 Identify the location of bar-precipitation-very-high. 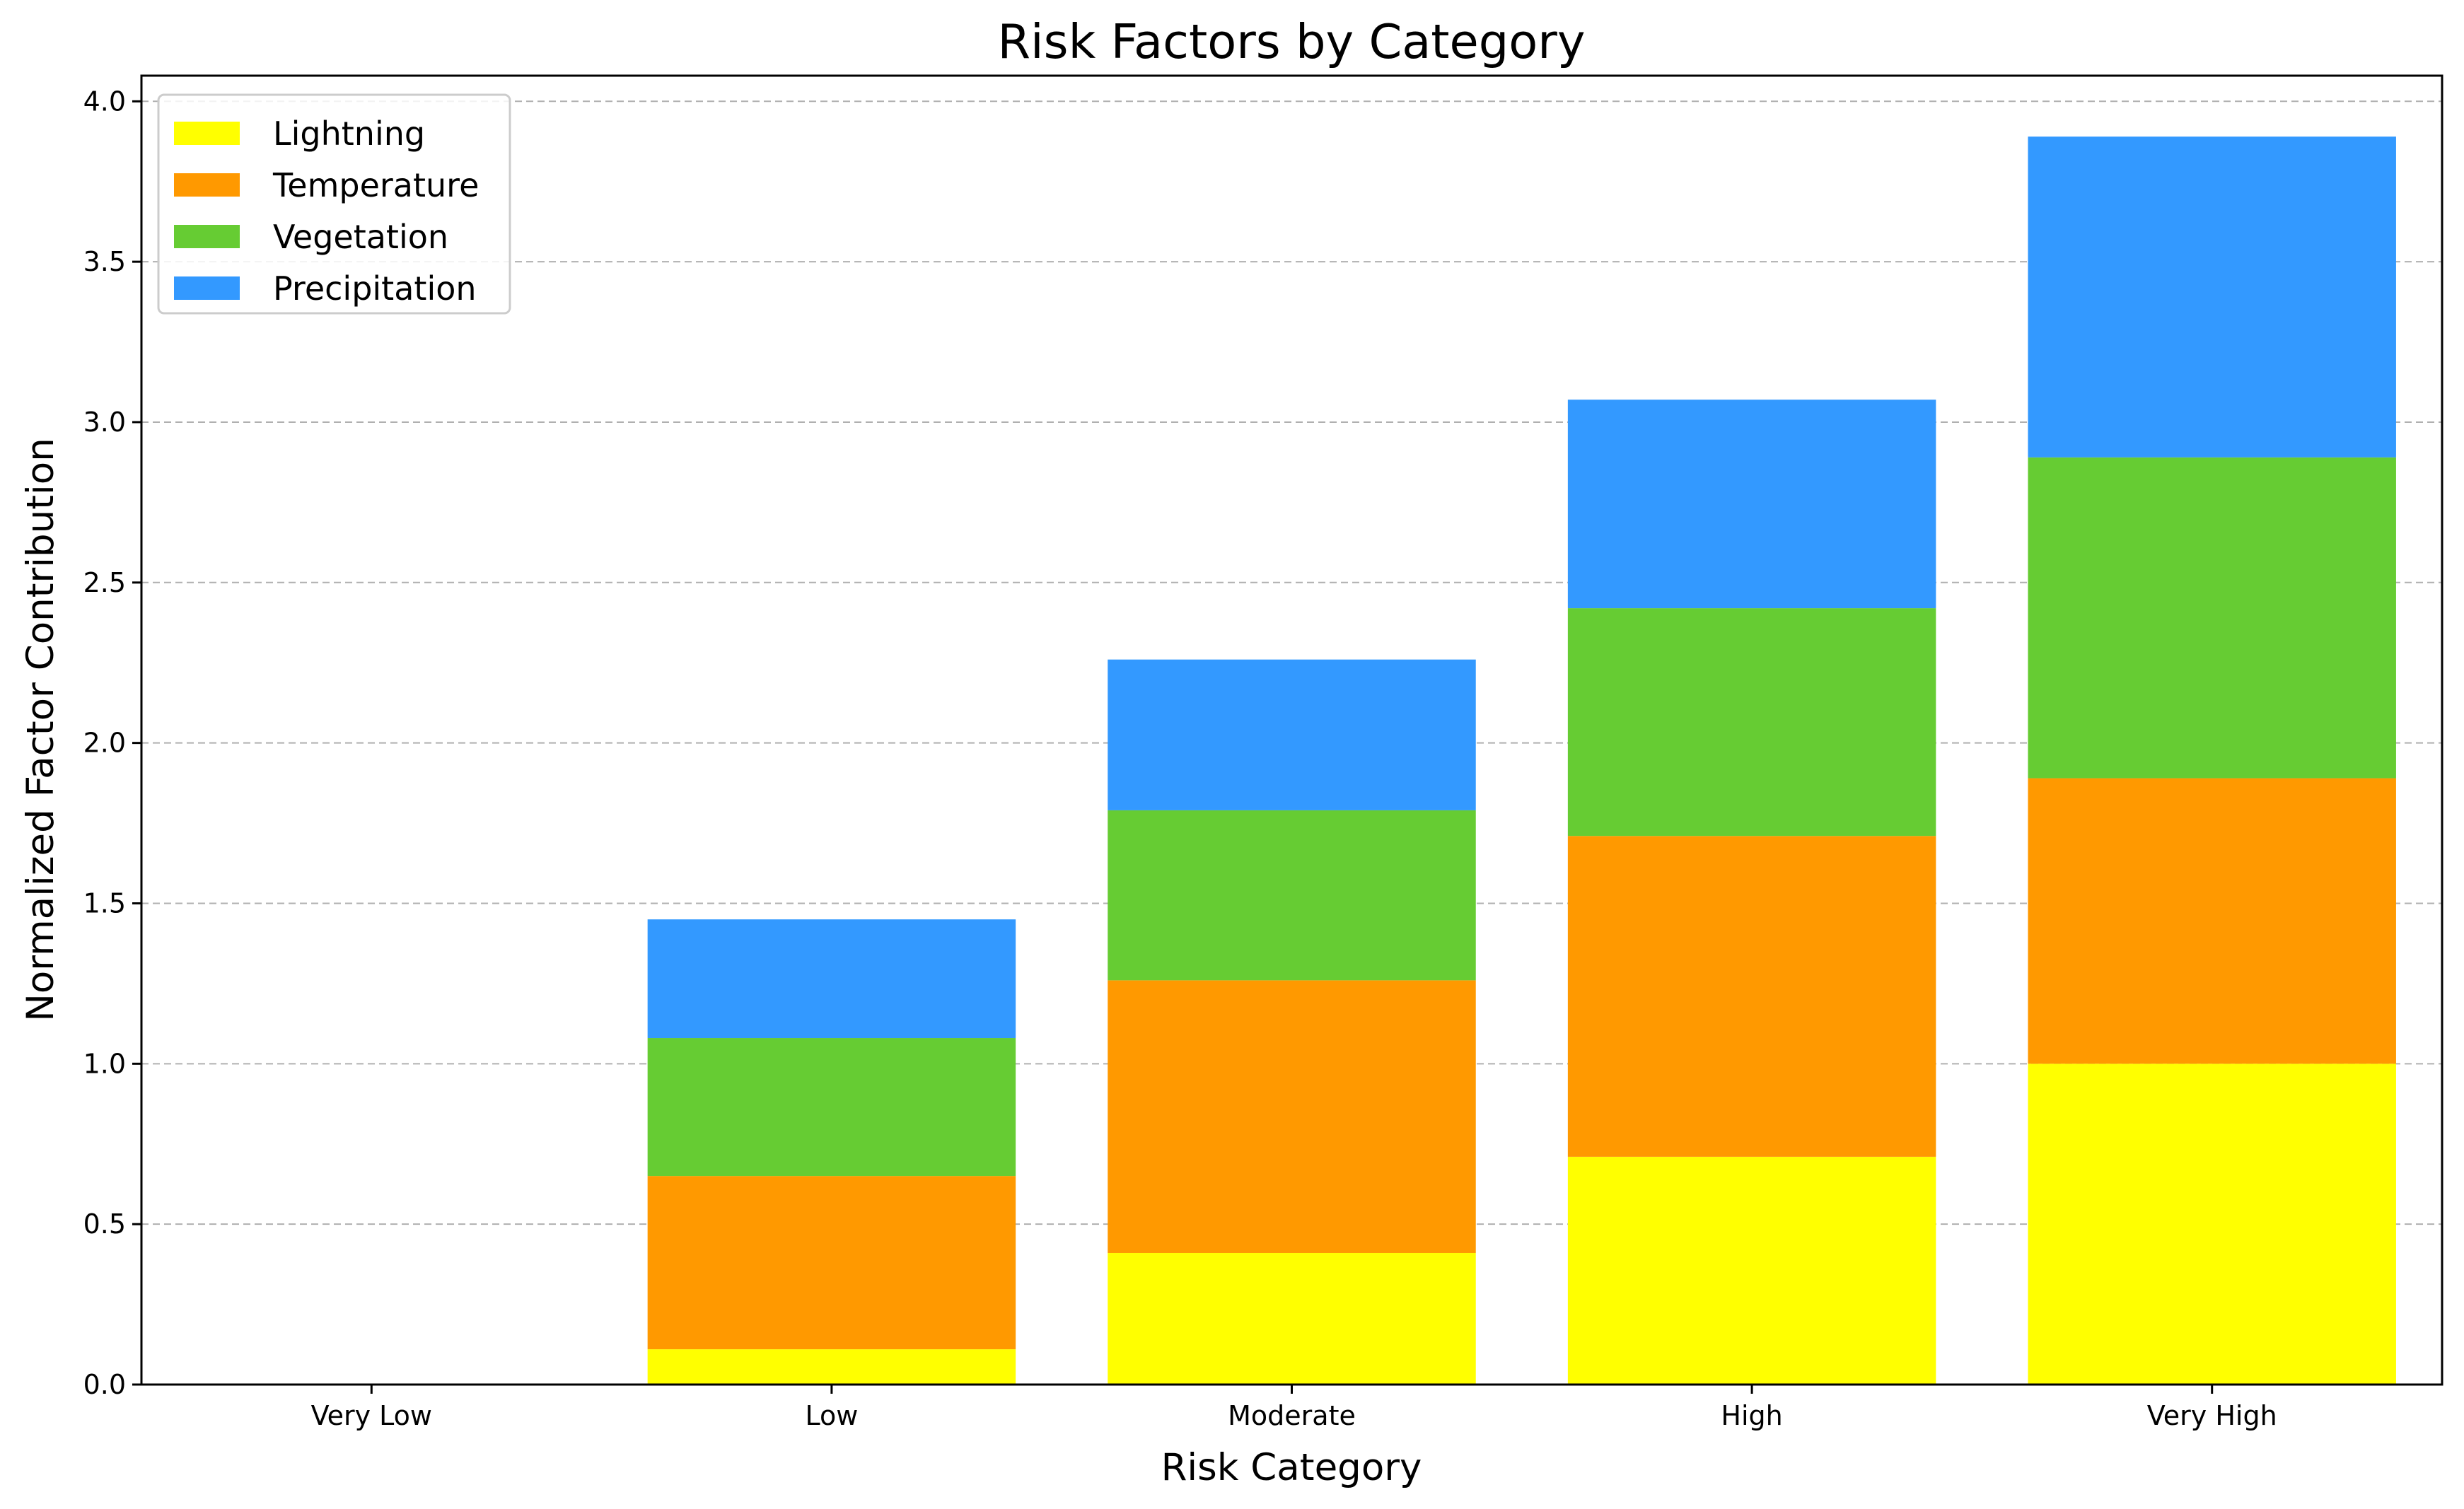
(2212, 297).